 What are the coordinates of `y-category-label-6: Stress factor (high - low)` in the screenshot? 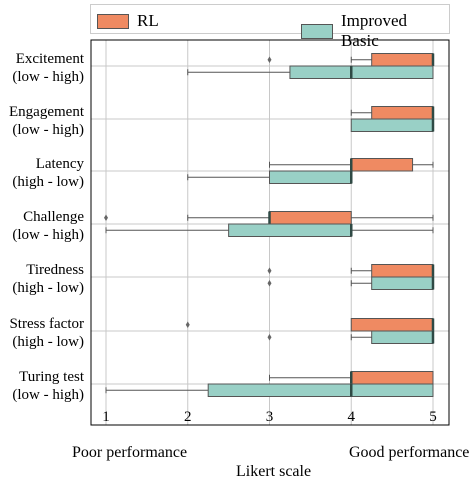 It's located at (46, 333).